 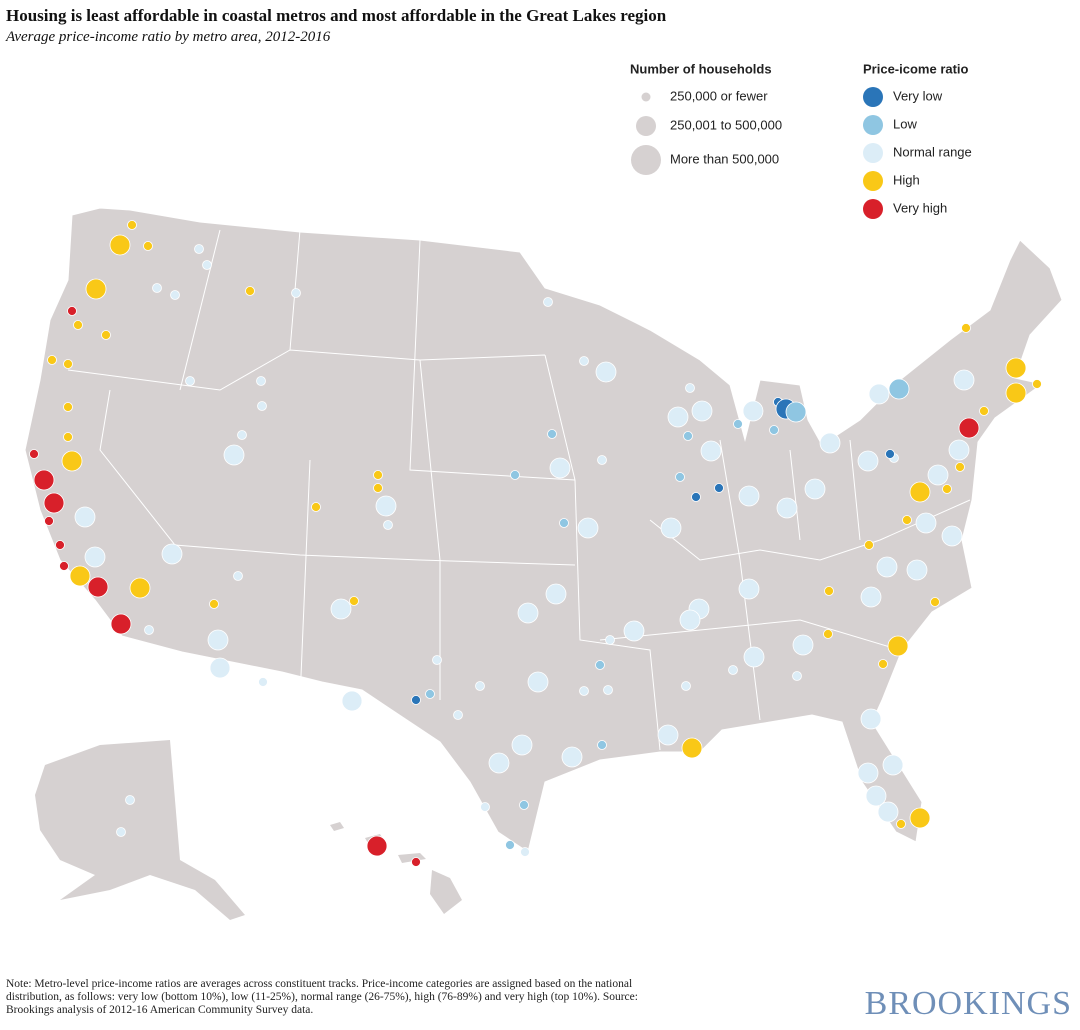 I want to click on size-legend-title: Number of households, so click(x=701, y=68).